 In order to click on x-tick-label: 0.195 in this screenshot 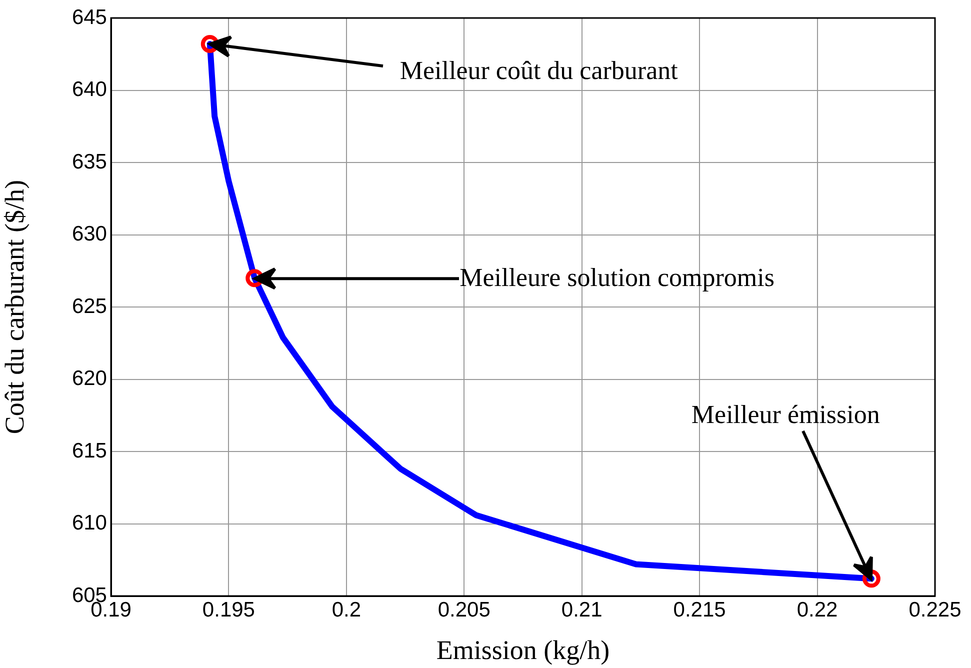, I will do `click(228, 610)`.